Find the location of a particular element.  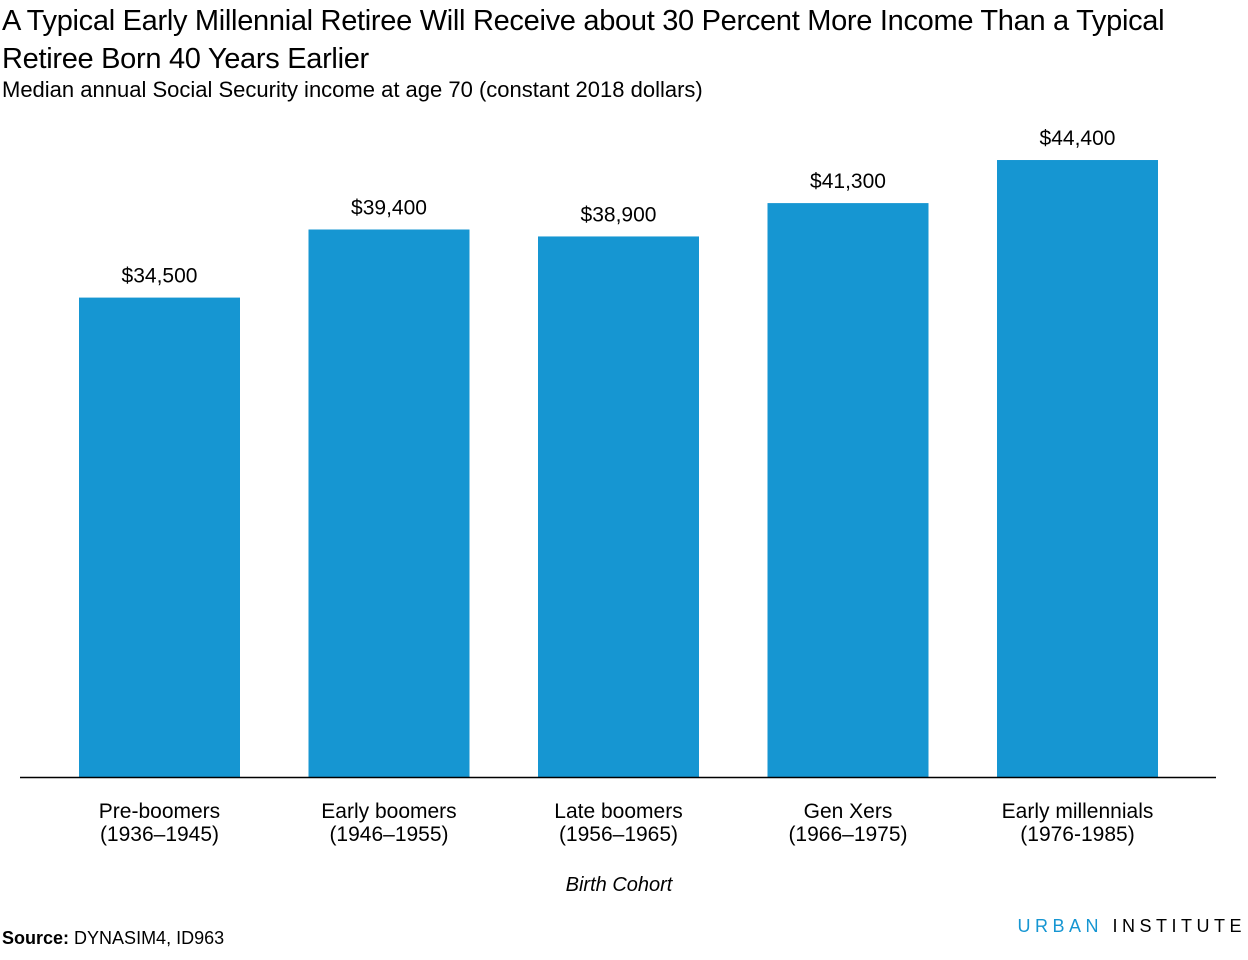

logo-word-urban: URBAN is located at coordinates (1060, 926).